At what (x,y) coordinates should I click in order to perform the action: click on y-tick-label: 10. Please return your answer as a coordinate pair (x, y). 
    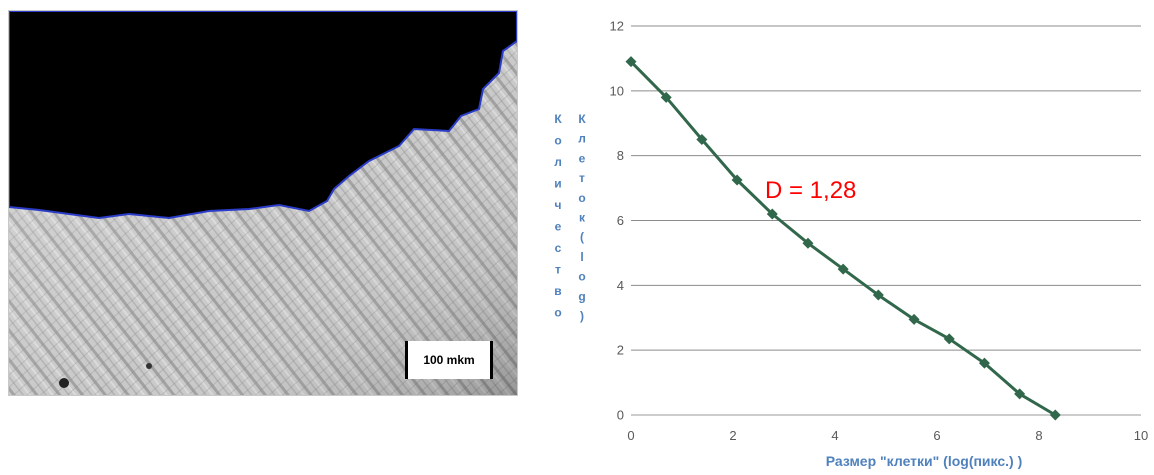
    Looking at the image, I should click on (617, 90).